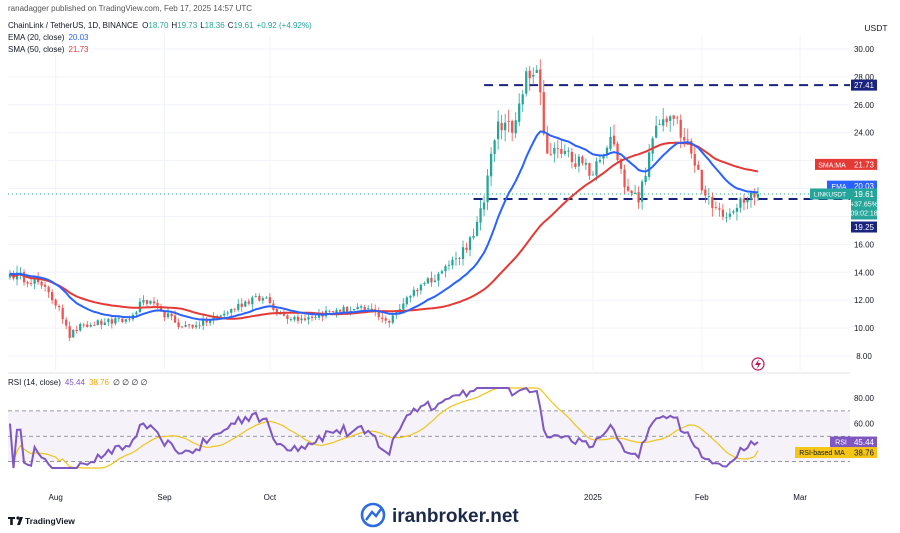 The height and width of the screenshot is (533, 900). What do you see at coordinates (864, 398) in the screenshot?
I see `rsi-tick-label: 80.00` at bounding box center [864, 398].